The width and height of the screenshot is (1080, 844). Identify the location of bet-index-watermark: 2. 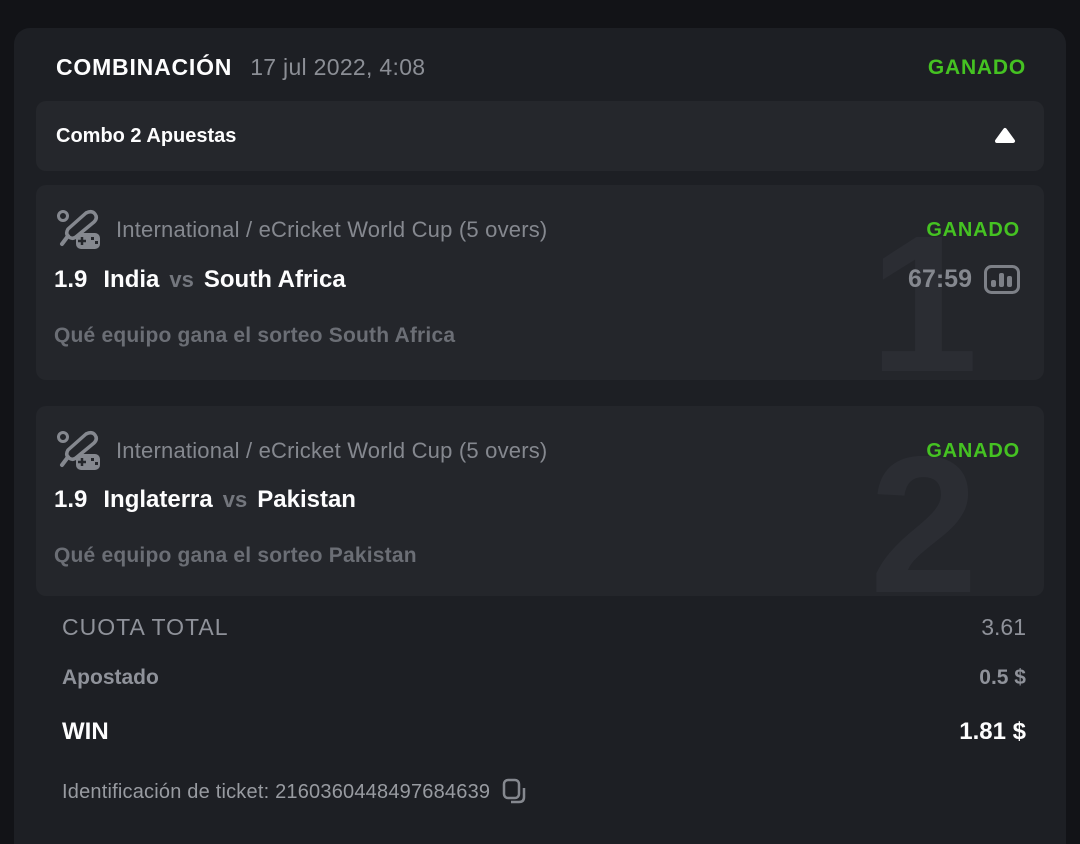
(923, 506).